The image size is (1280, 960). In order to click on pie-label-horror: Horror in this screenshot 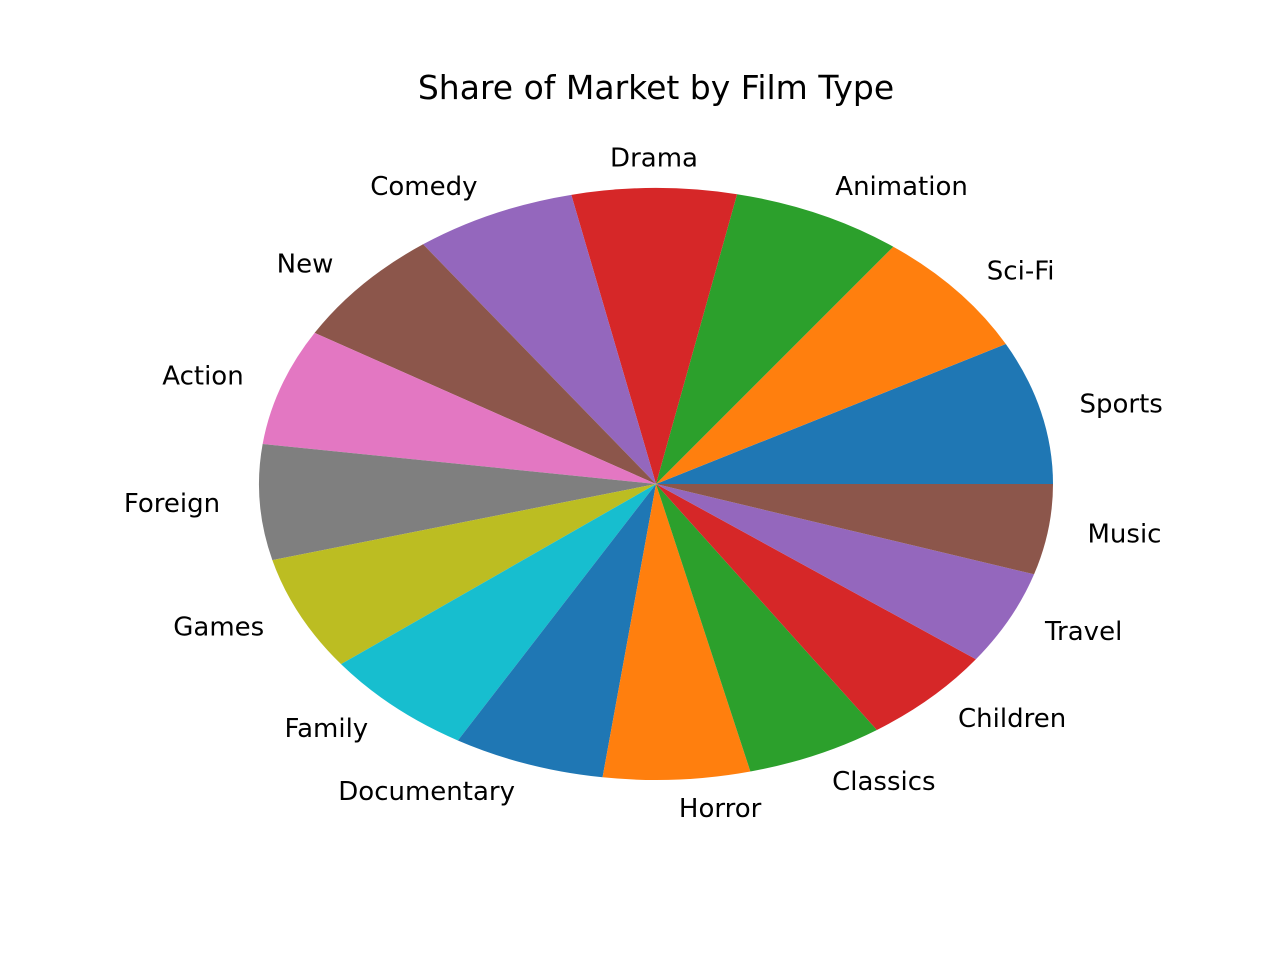, I will do `click(720, 809)`.